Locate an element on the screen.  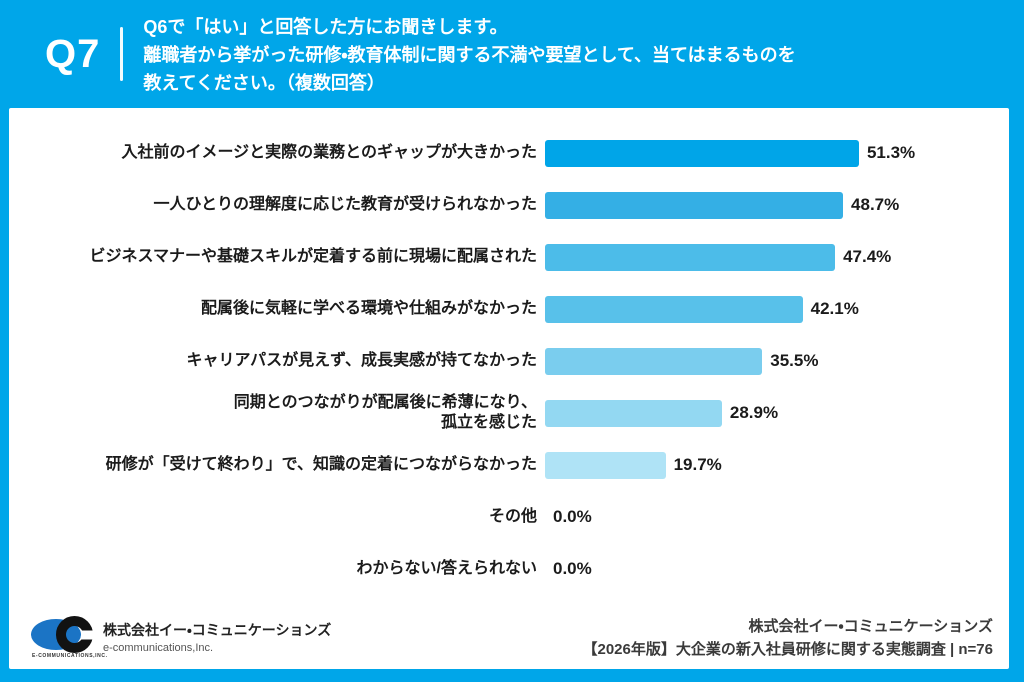
chart-row: その他 0.0% is located at coordinates (509, 517).